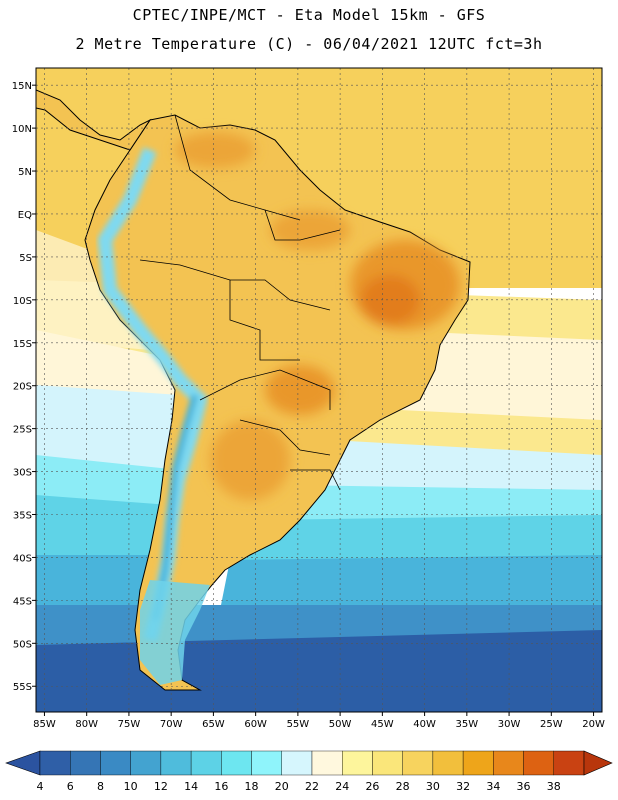  What do you see at coordinates (382, 724) in the screenshot?
I see `lon-tick-label: 45W` at bounding box center [382, 724].